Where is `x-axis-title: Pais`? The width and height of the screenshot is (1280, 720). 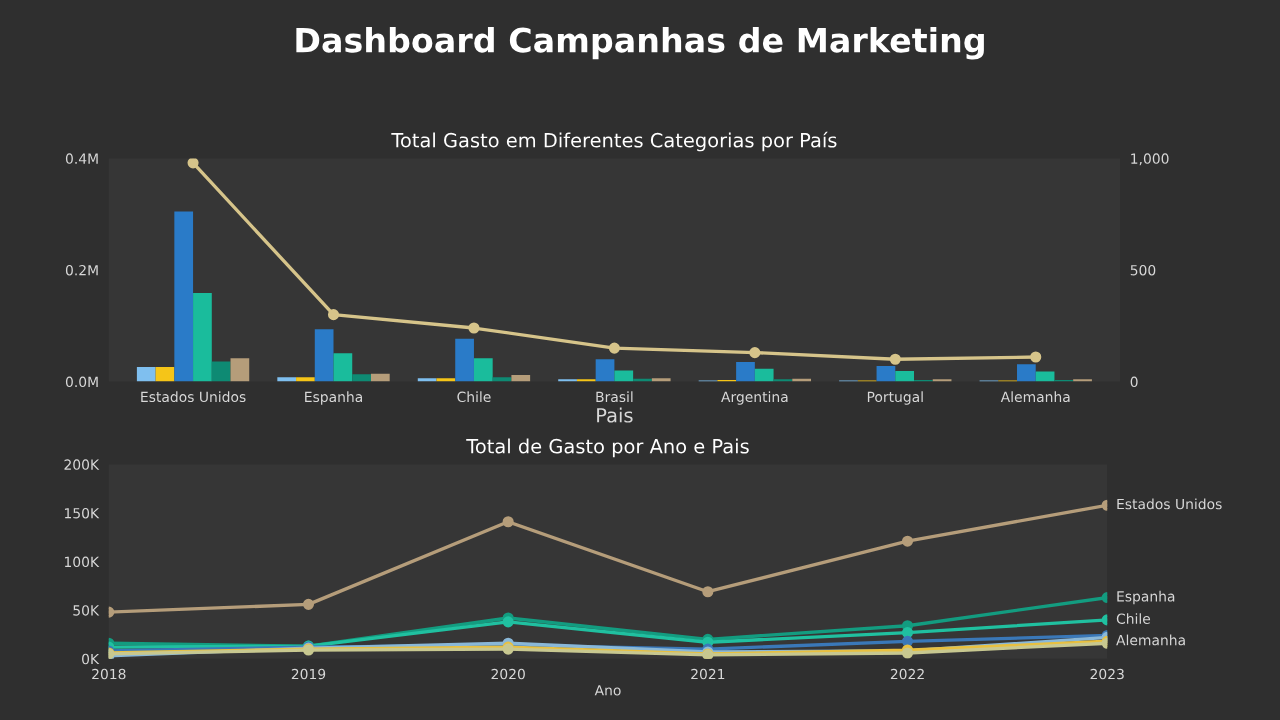 x-axis-title: Pais is located at coordinates (615, 415).